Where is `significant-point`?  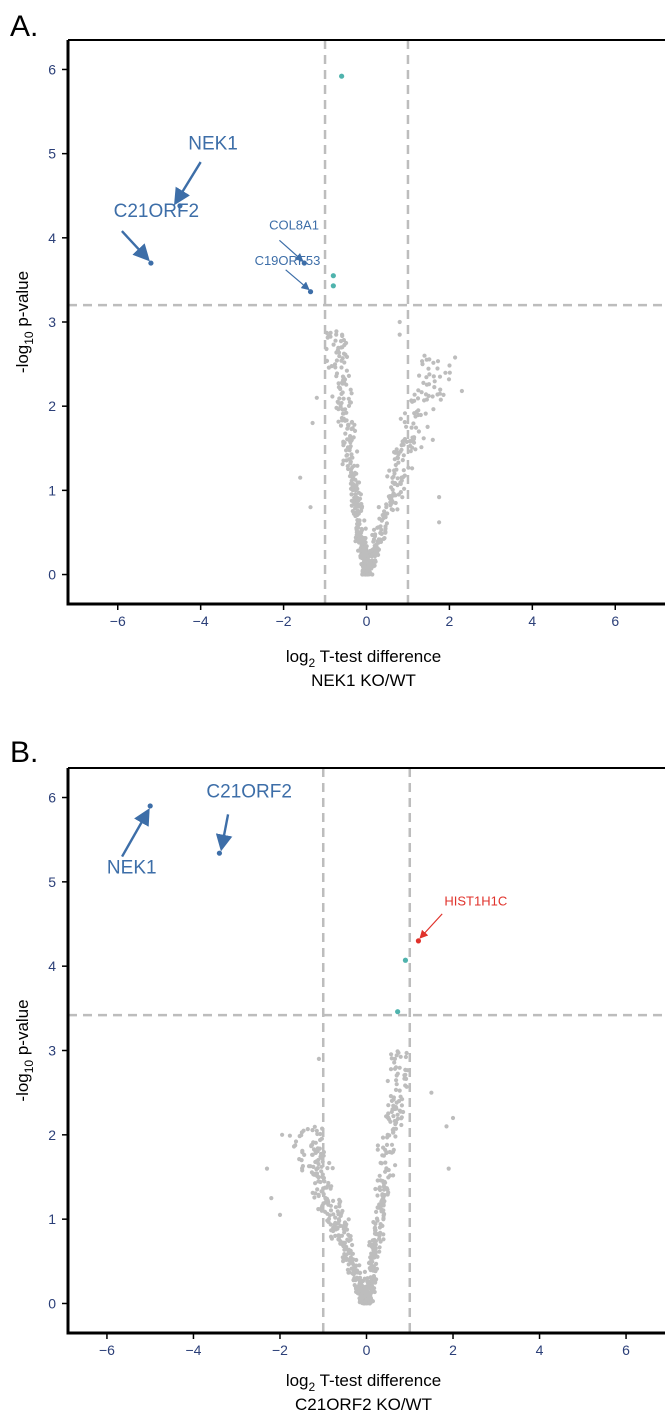 significant-point is located at coordinates (418, 941).